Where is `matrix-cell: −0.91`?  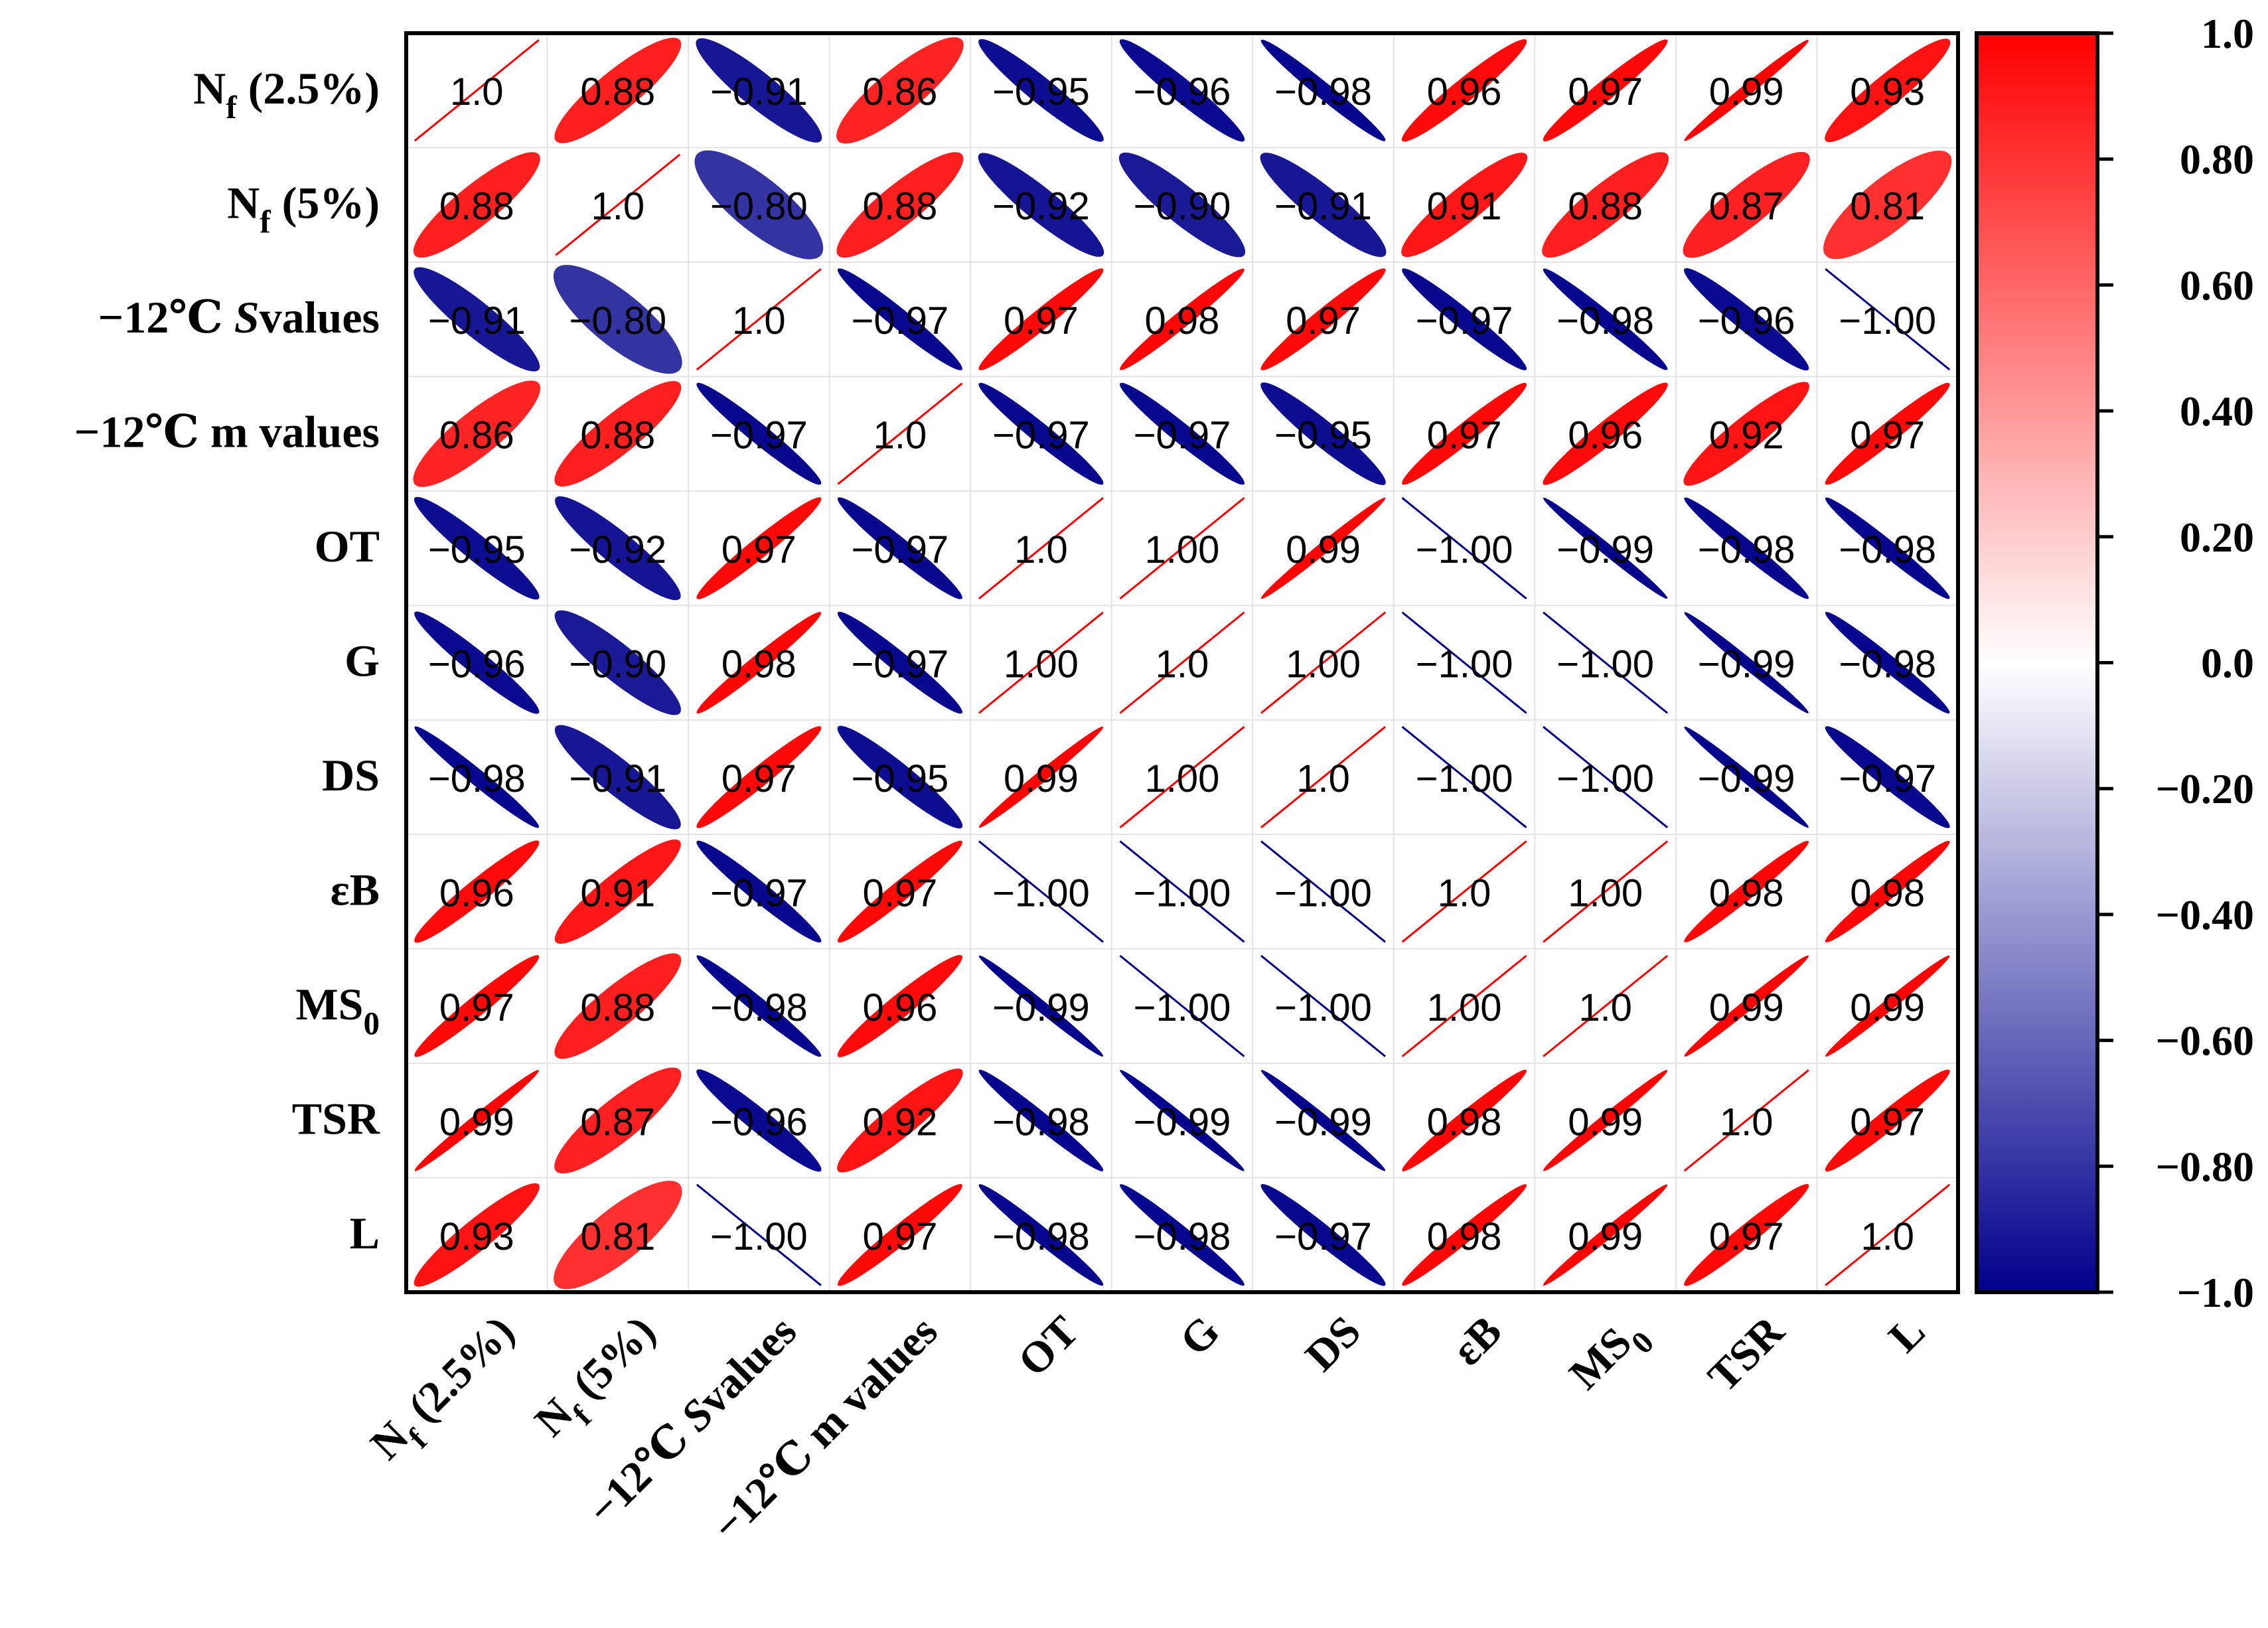 matrix-cell: −0.91 is located at coordinates (477, 319).